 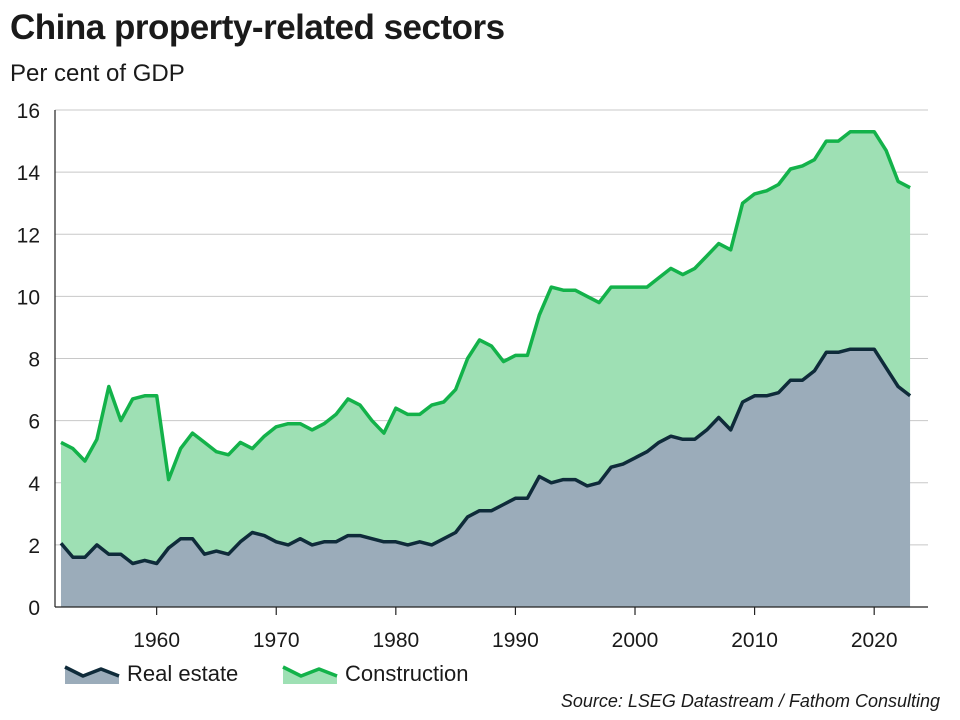 What do you see at coordinates (34, 546) in the screenshot?
I see `y-tick-label: 2` at bounding box center [34, 546].